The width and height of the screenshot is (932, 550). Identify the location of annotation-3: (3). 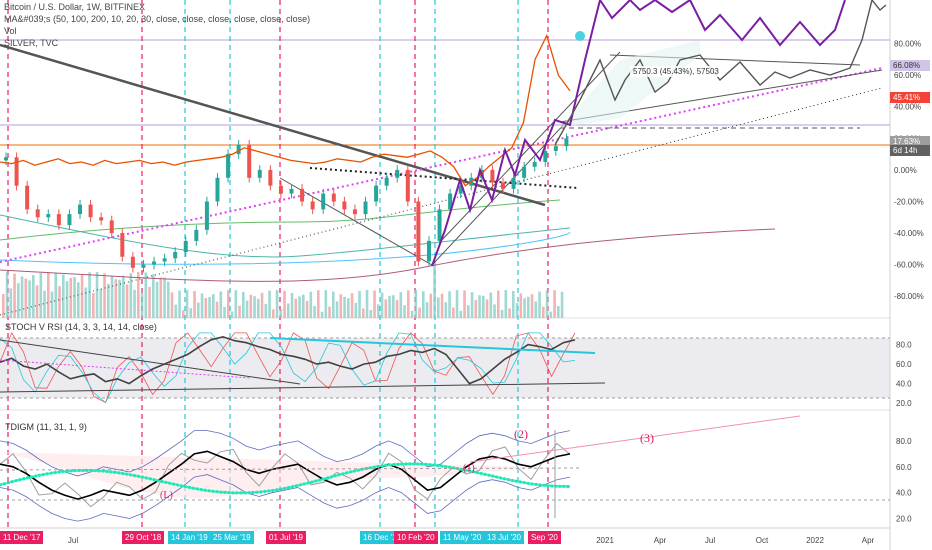
(647, 438).